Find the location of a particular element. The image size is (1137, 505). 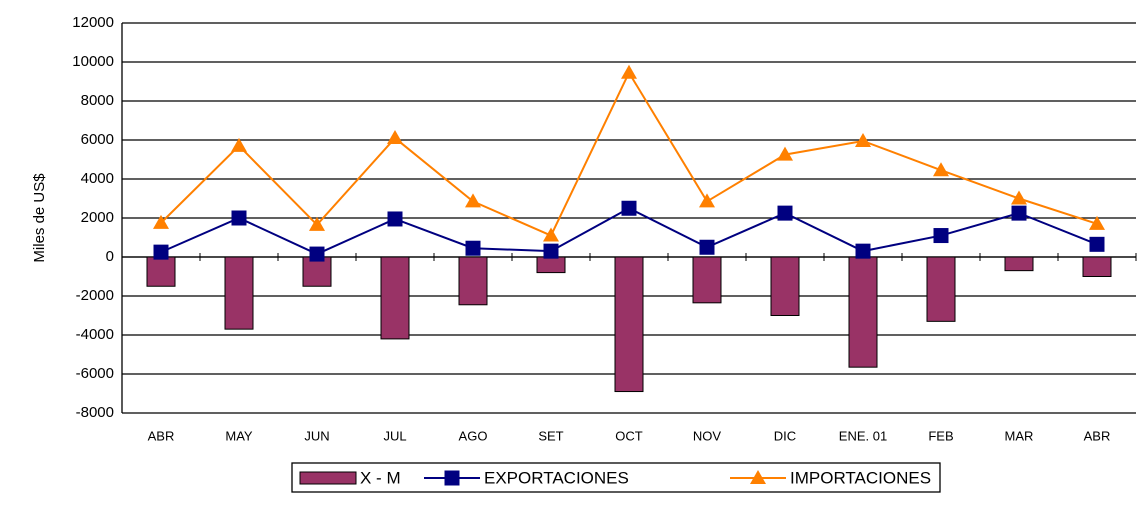

y-tick-label: 2000 is located at coordinates (97, 217).